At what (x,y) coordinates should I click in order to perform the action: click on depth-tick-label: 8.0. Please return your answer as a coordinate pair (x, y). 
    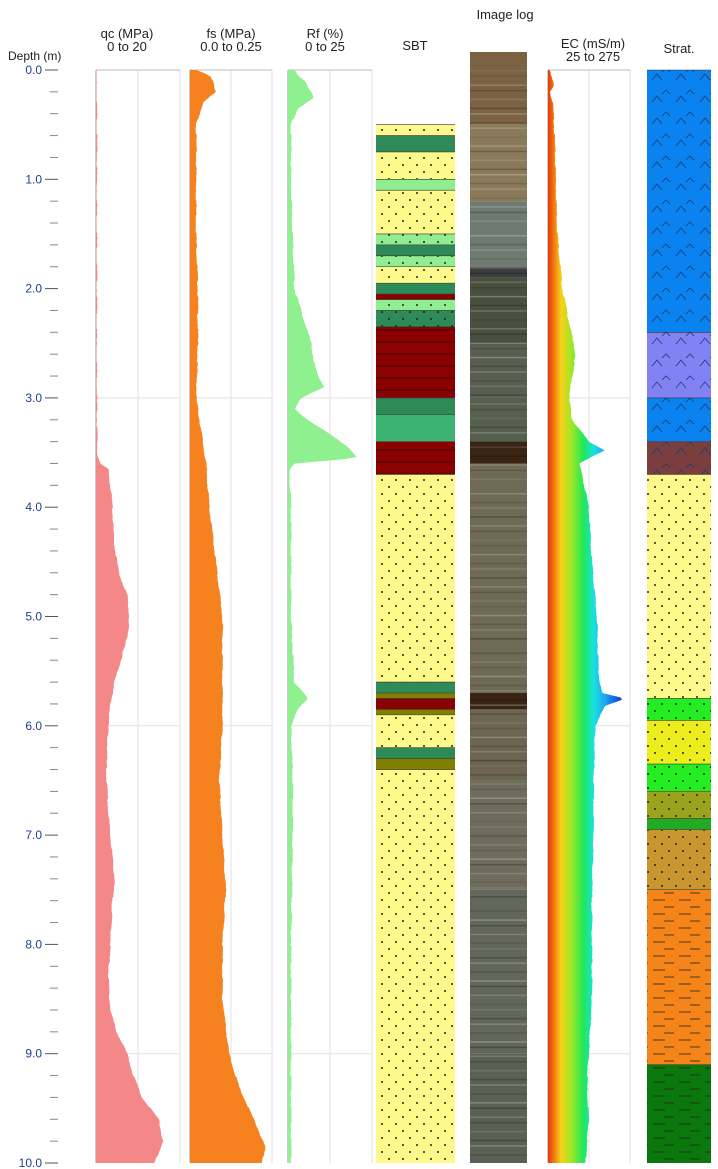
    Looking at the image, I should click on (33, 944).